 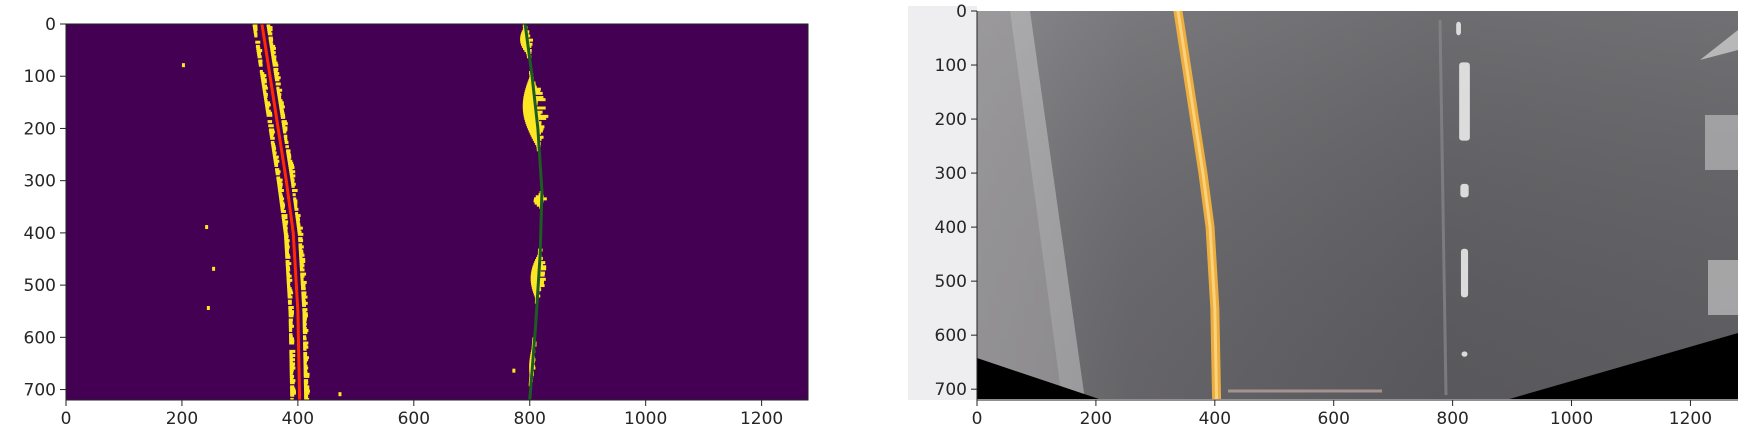 I want to click on right-x-tick-label: 1000, so click(x=1571, y=419).